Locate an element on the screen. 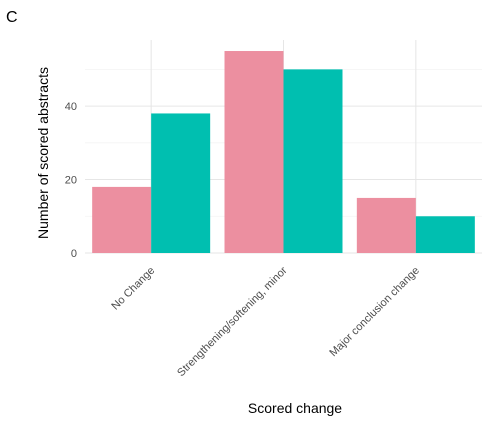 The width and height of the screenshot is (482, 424). x-tick-label: No Change is located at coordinates (133, 289).